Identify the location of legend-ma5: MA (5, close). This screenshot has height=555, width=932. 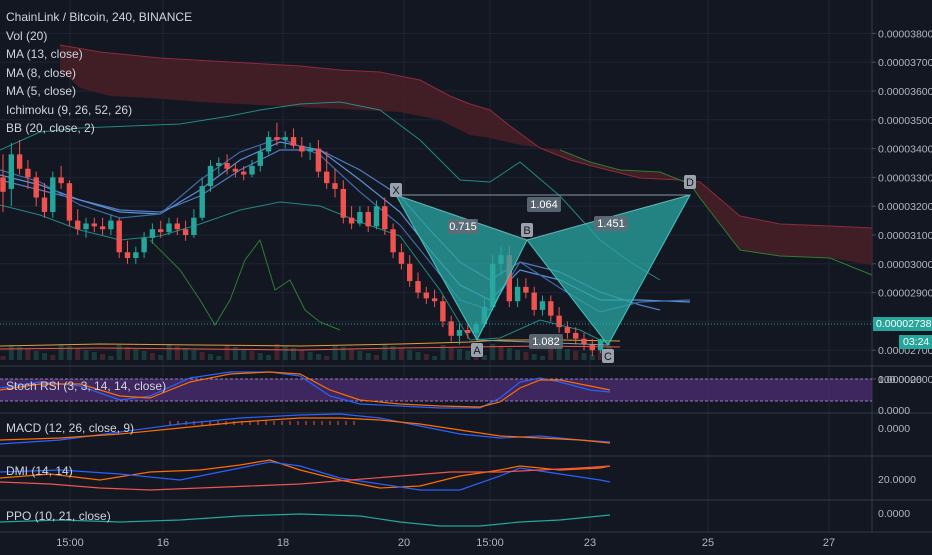
(41, 91).